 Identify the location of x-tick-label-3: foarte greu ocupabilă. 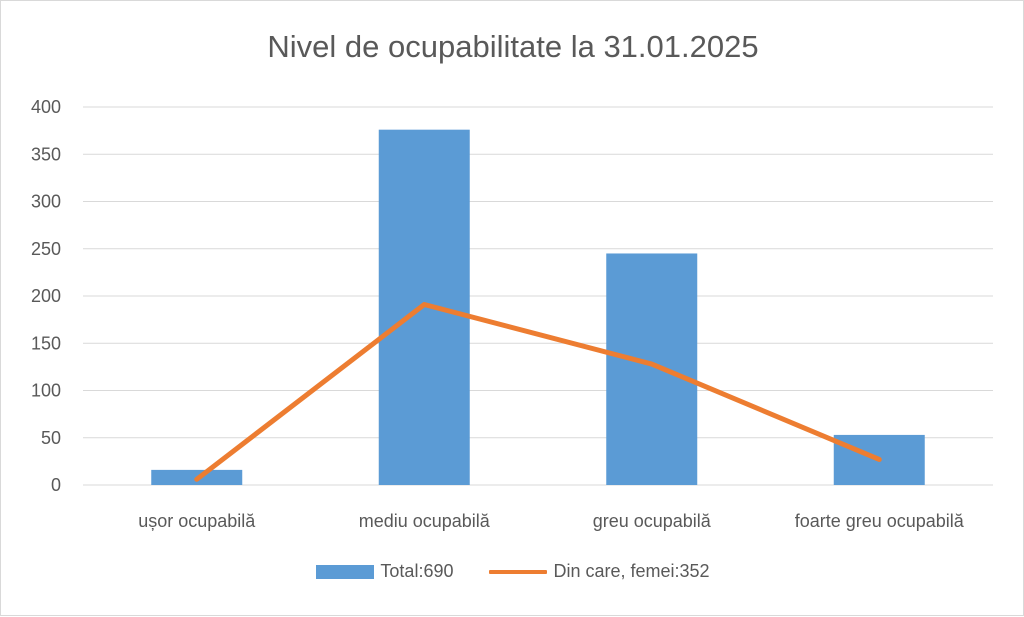
(880, 521).